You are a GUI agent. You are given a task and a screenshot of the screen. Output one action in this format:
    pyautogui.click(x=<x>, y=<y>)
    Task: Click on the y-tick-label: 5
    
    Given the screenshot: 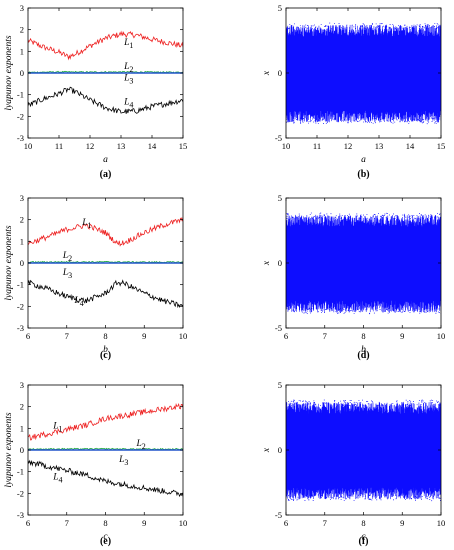 What is the action you would take?
    pyautogui.click(x=280, y=198)
    